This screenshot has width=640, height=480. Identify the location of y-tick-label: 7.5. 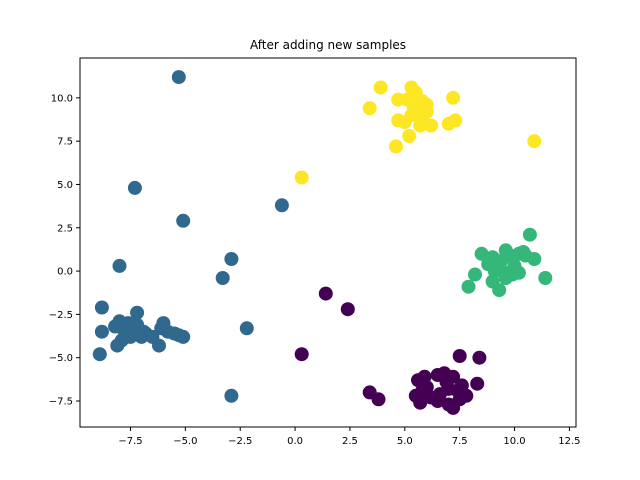
(65, 142).